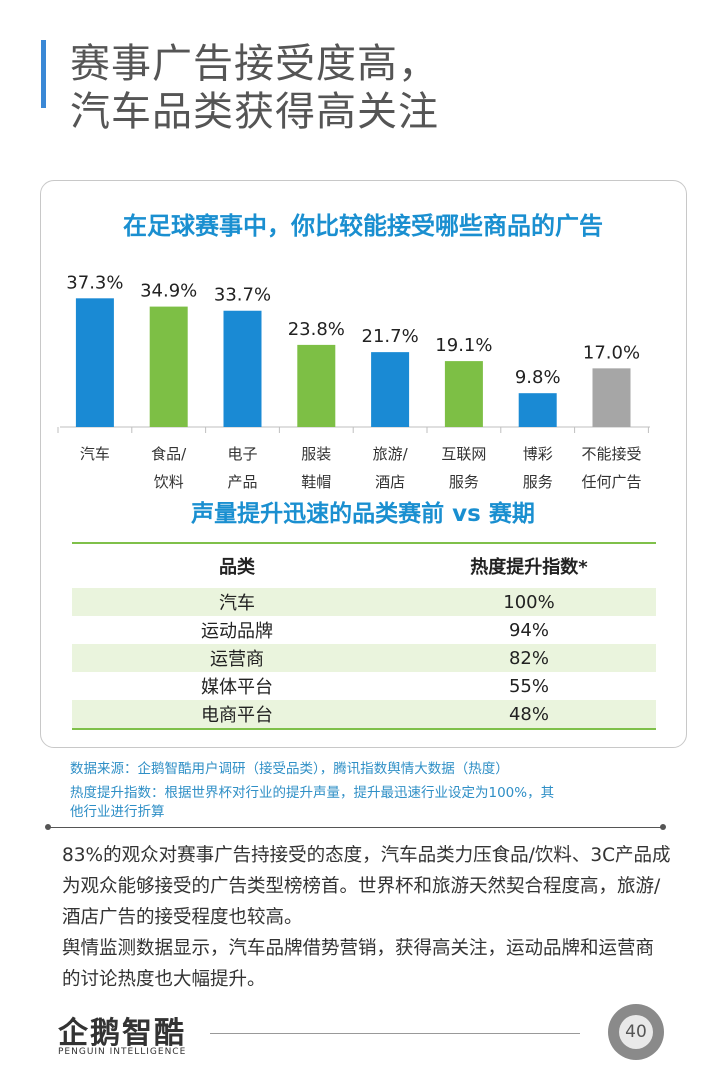 The width and height of the screenshot is (726, 1089). I want to click on category-label: 旅游/, so click(391, 454).